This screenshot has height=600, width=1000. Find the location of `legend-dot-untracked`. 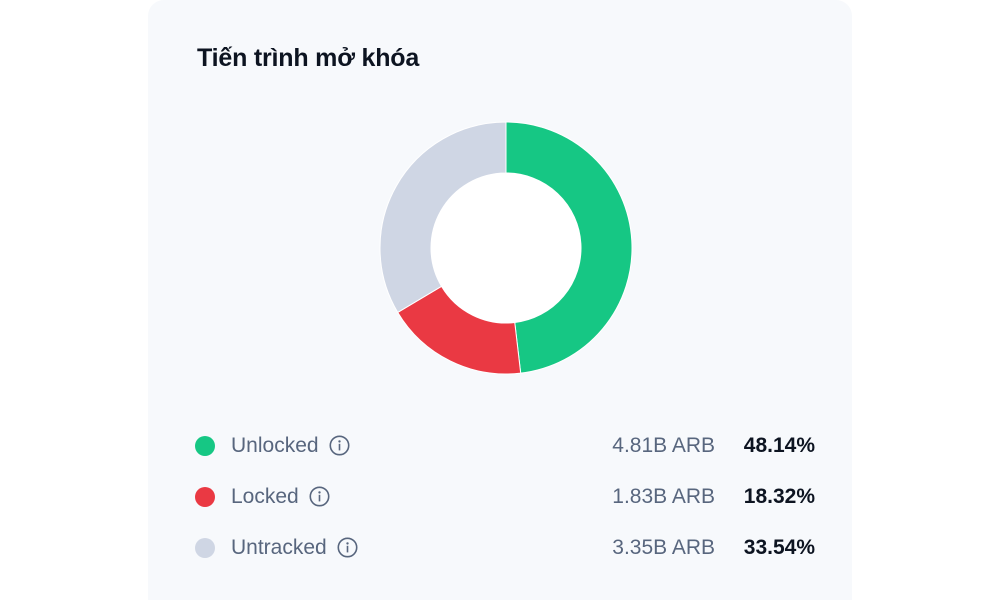

legend-dot-untracked is located at coordinates (205, 547).